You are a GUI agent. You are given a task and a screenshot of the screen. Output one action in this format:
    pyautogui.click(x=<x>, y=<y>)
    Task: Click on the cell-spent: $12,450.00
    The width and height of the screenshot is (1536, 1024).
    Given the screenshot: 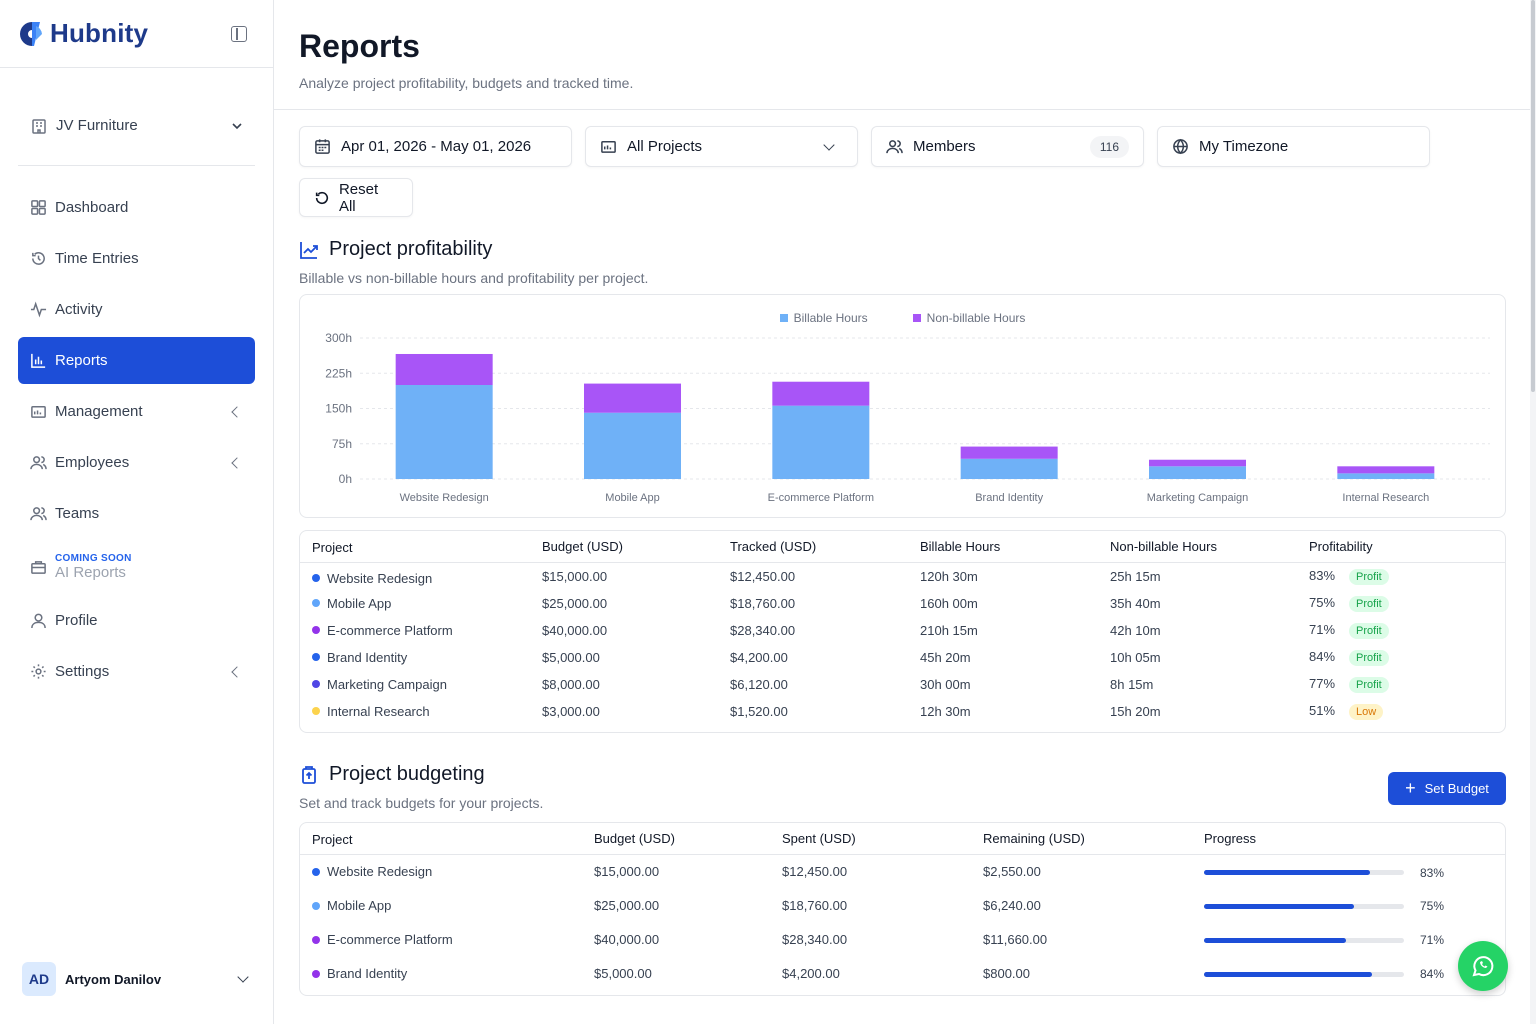 What is the action you would take?
    pyautogui.click(x=815, y=872)
    